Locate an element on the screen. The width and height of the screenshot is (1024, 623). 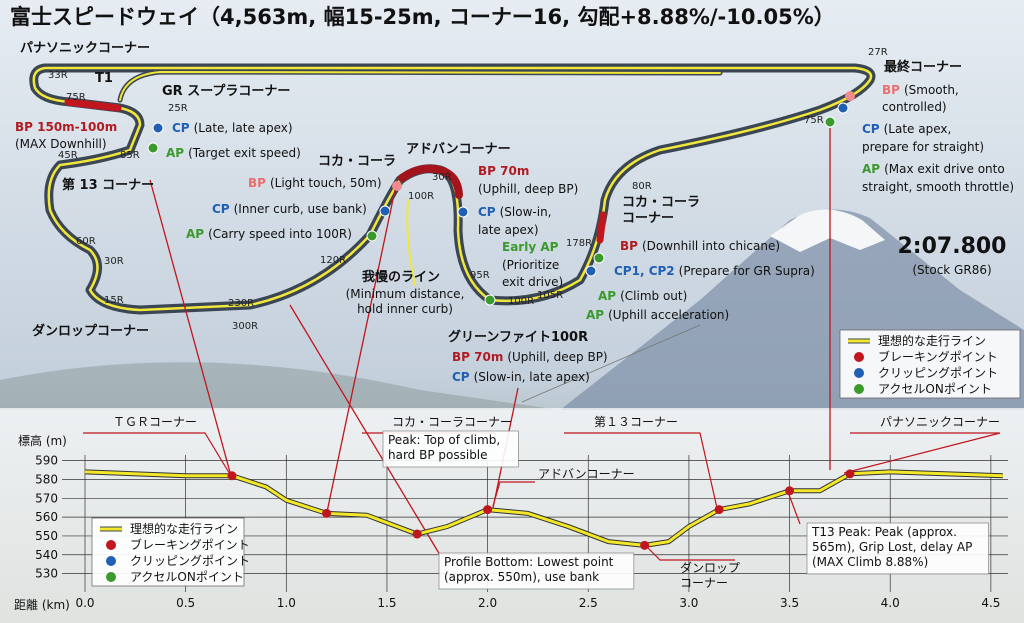
map-label: GR スープラコーナー is located at coordinates (226, 91).